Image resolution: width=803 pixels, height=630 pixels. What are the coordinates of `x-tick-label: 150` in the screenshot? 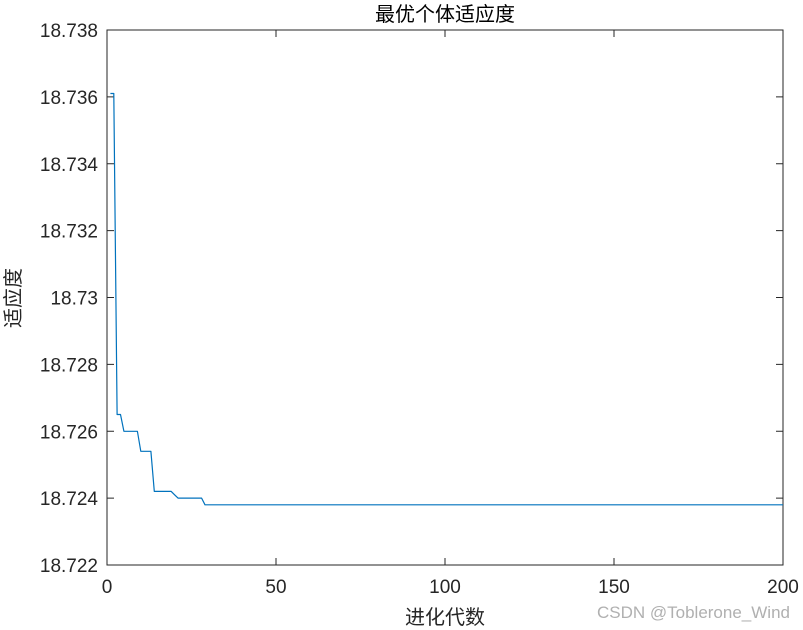 It's located at (614, 587).